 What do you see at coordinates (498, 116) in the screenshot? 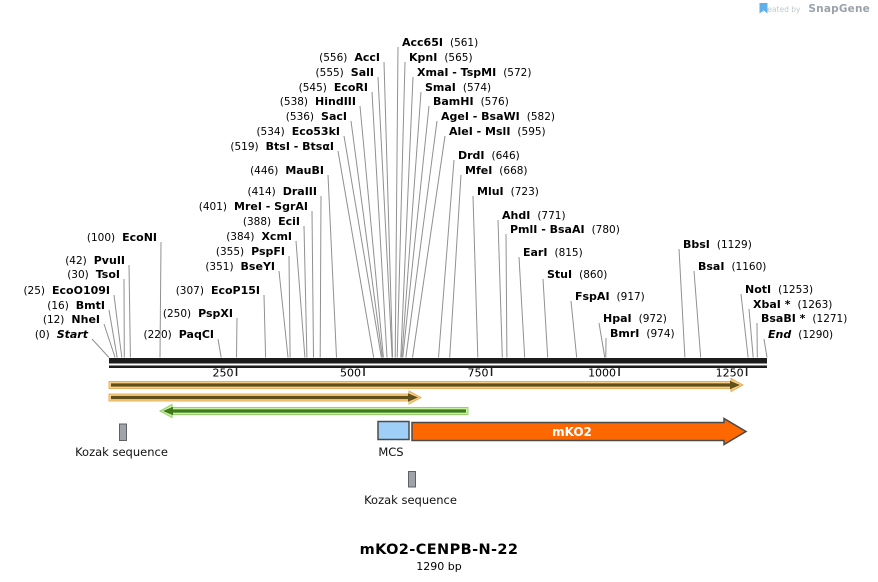
I see `site-label-agei-bsawi: AgeI - BsaWI (582)` at bounding box center [498, 116].